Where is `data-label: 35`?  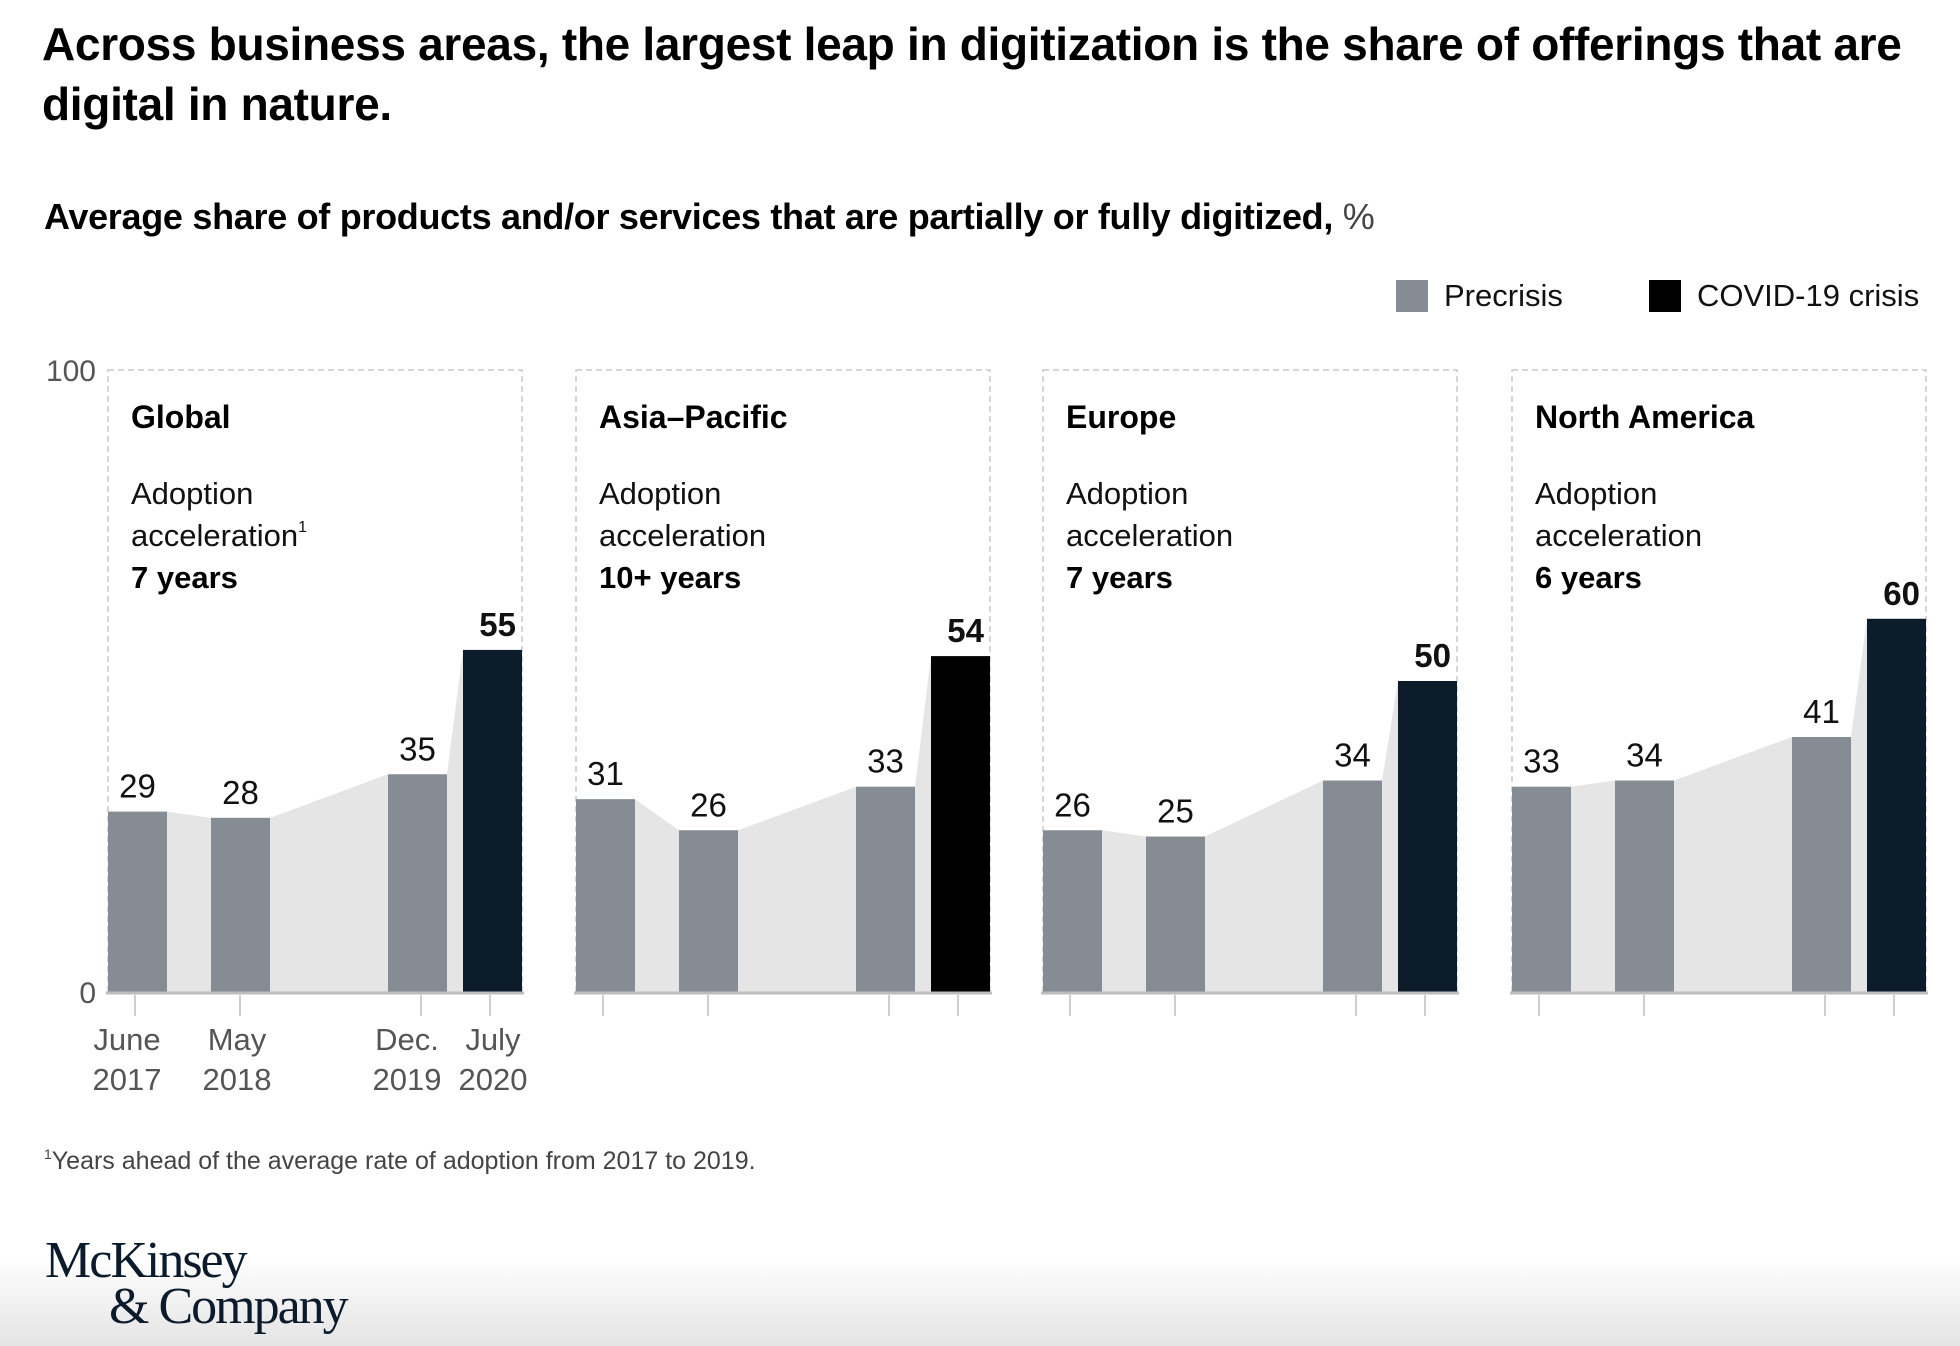
data-label: 35 is located at coordinates (417, 748).